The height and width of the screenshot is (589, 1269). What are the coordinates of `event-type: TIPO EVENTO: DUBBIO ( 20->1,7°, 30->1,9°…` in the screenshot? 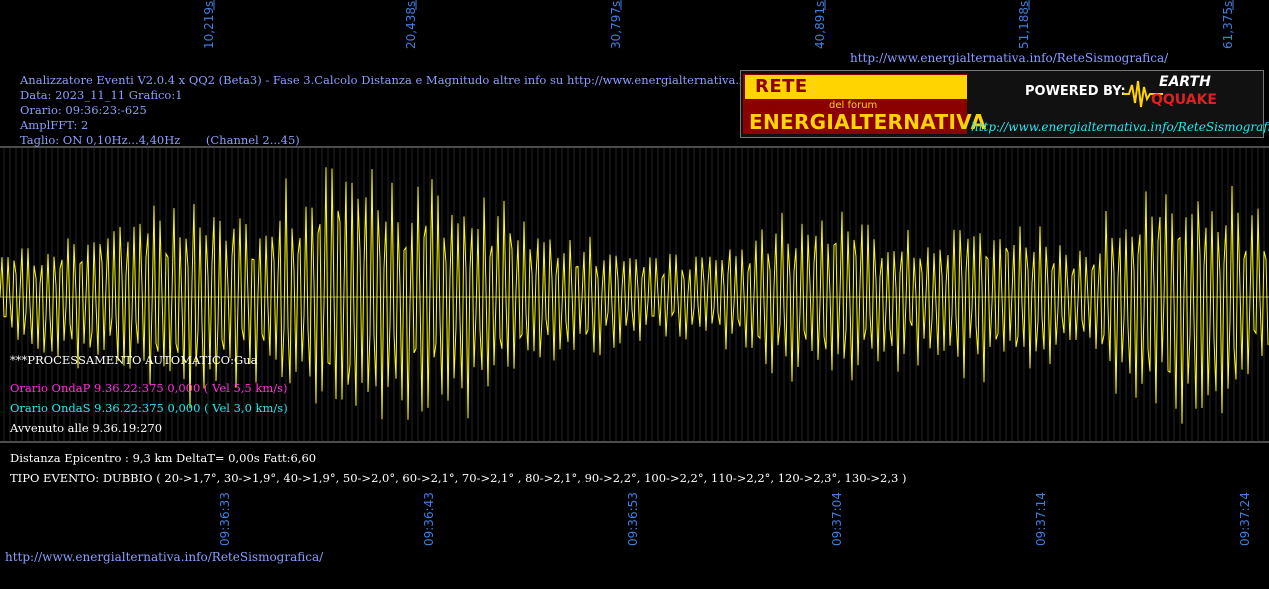 It's located at (458, 478).